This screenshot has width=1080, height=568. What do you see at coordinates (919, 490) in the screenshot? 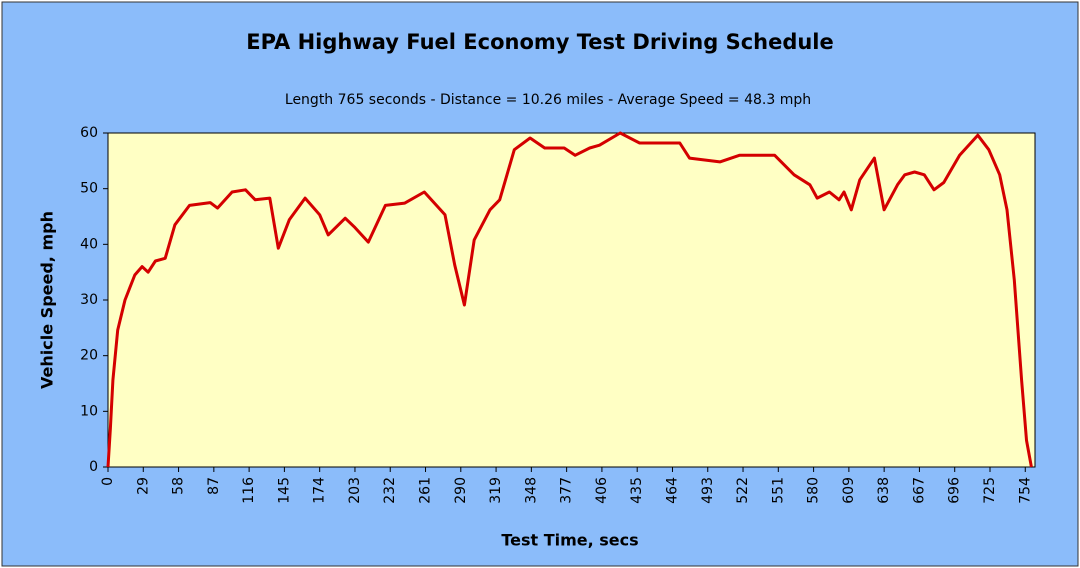
I see `x-tick-label: 667` at bounding box center [919, 490].